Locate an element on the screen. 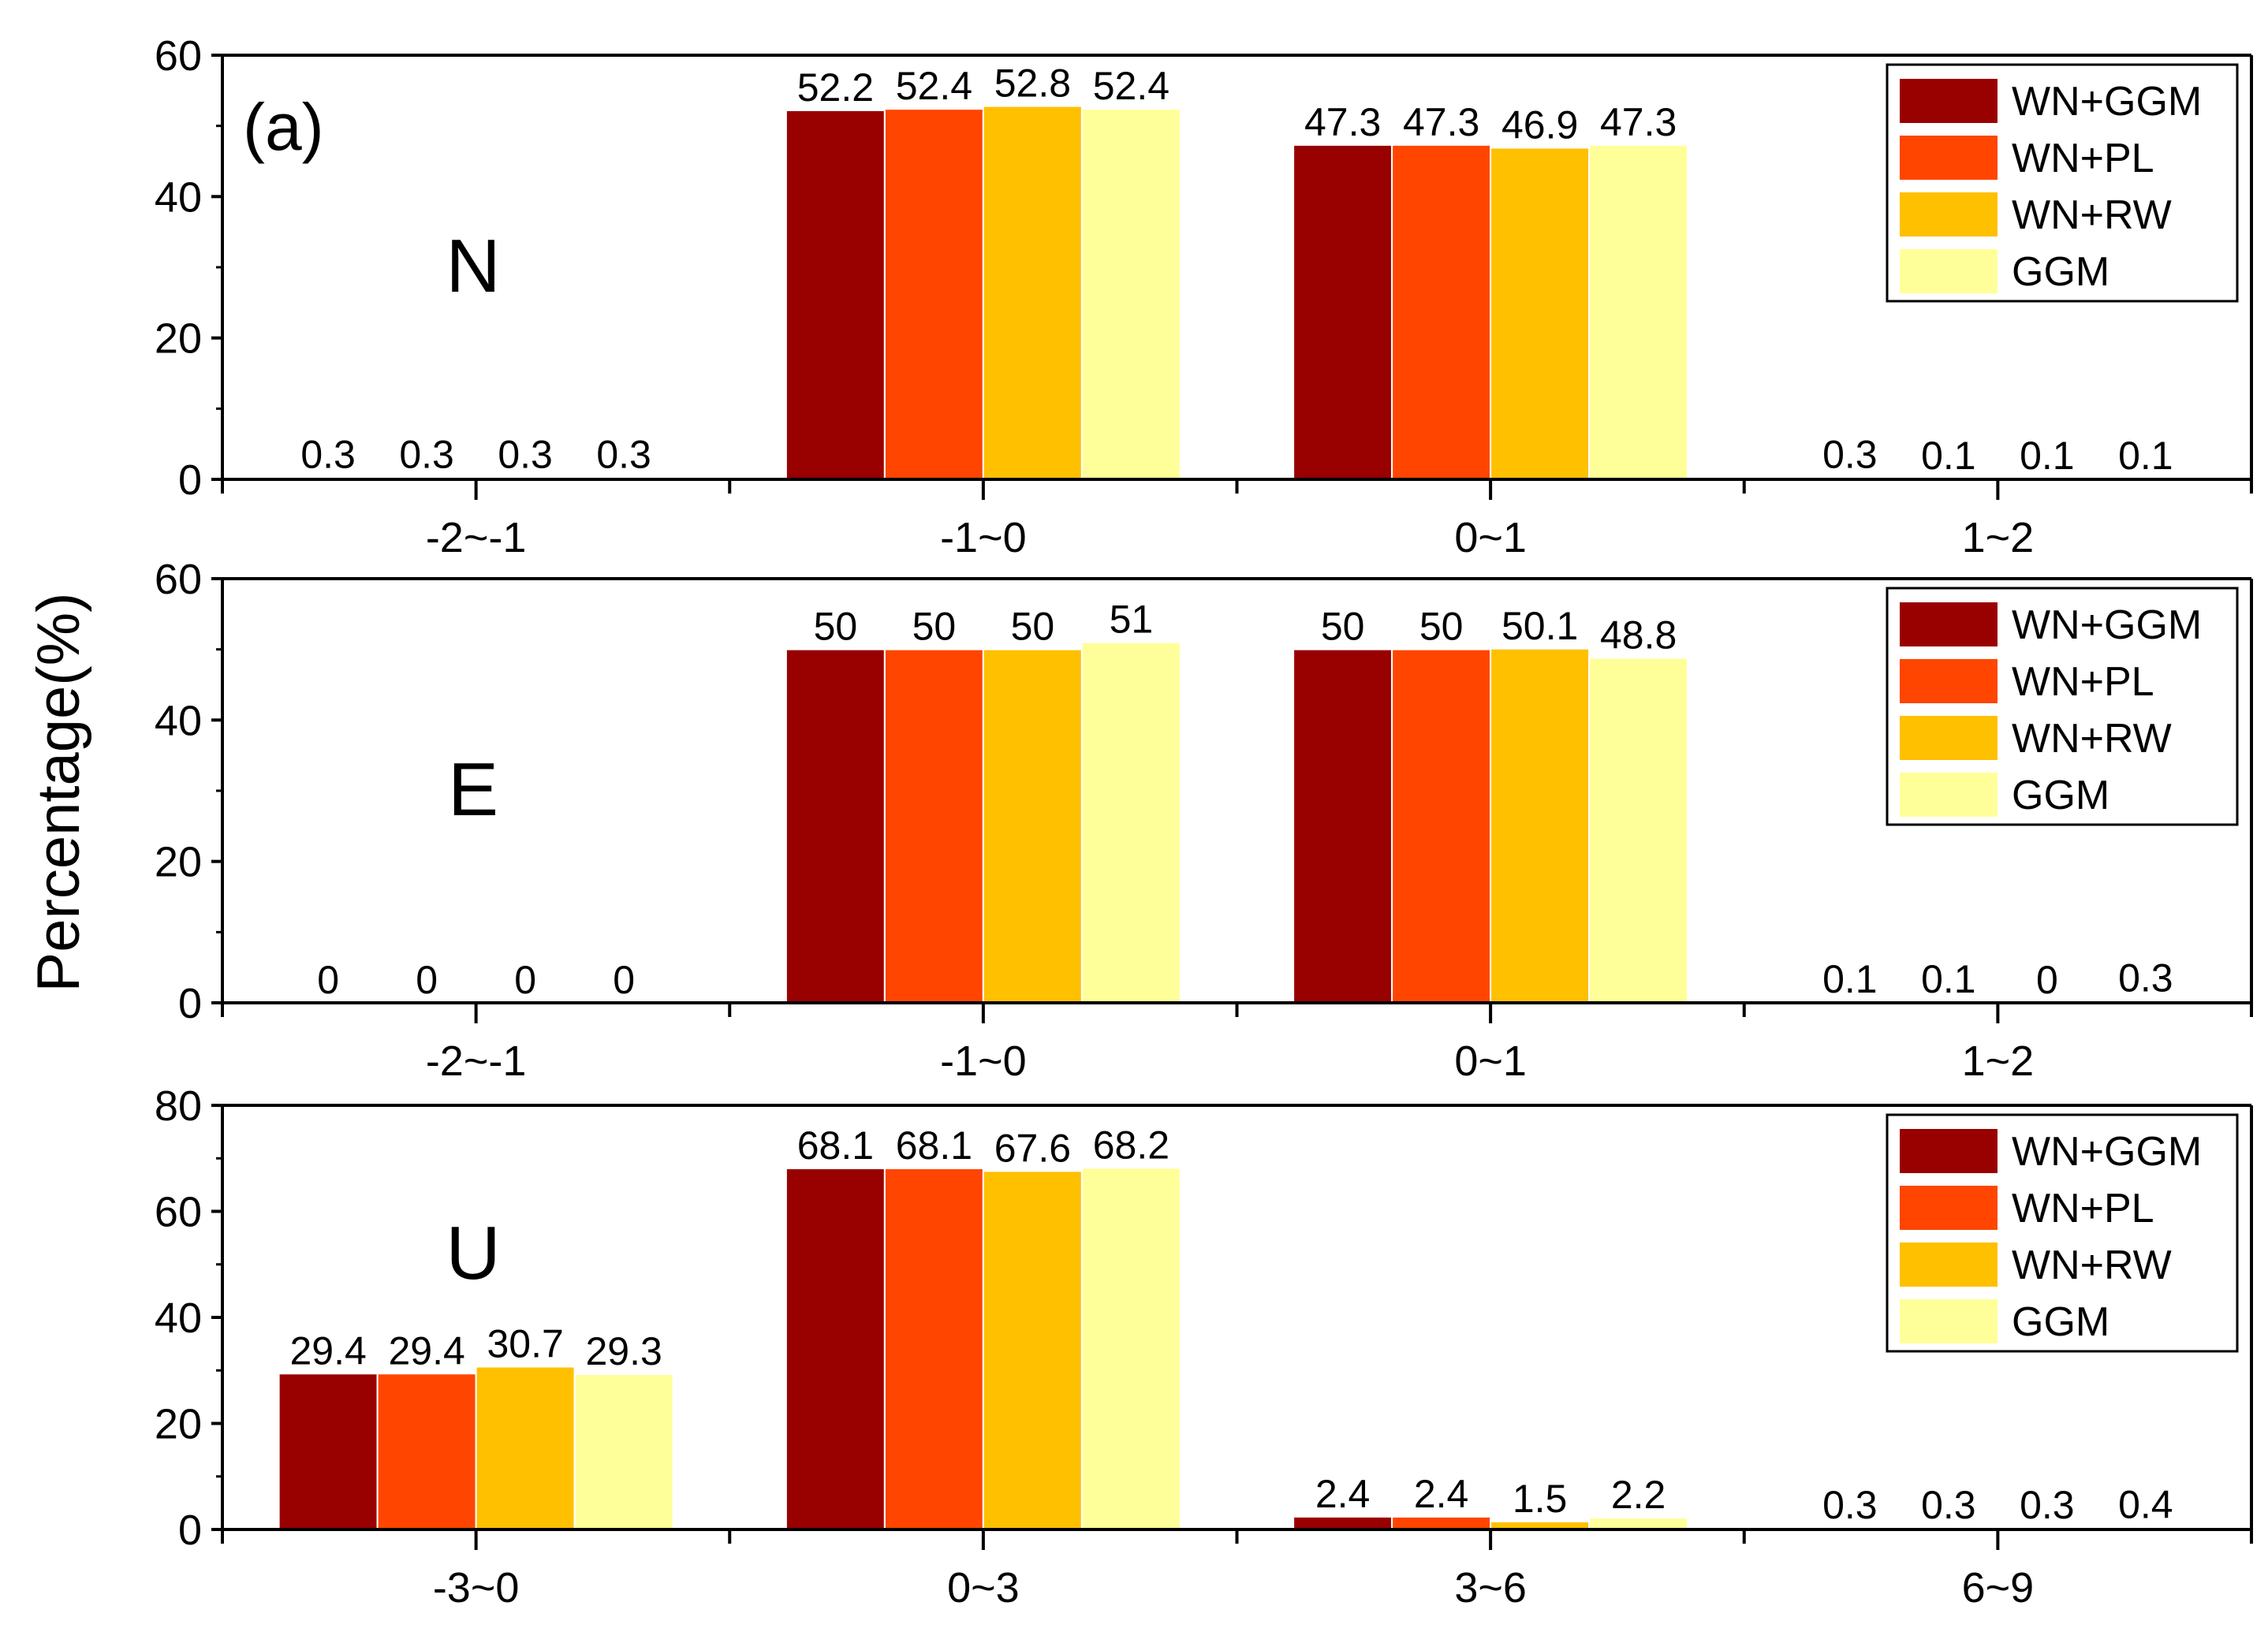 Image resolution: width=2268 pixels, height=1643 pixels. data-label: 52.4 is located at coordinates (934, 86).